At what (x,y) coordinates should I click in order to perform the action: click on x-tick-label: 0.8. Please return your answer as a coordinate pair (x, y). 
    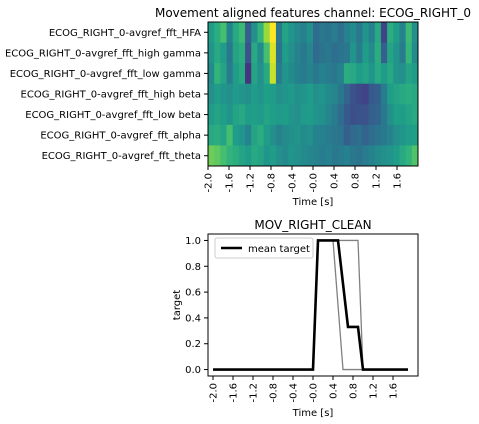
    Looking at the image, I should click on (354, 391).